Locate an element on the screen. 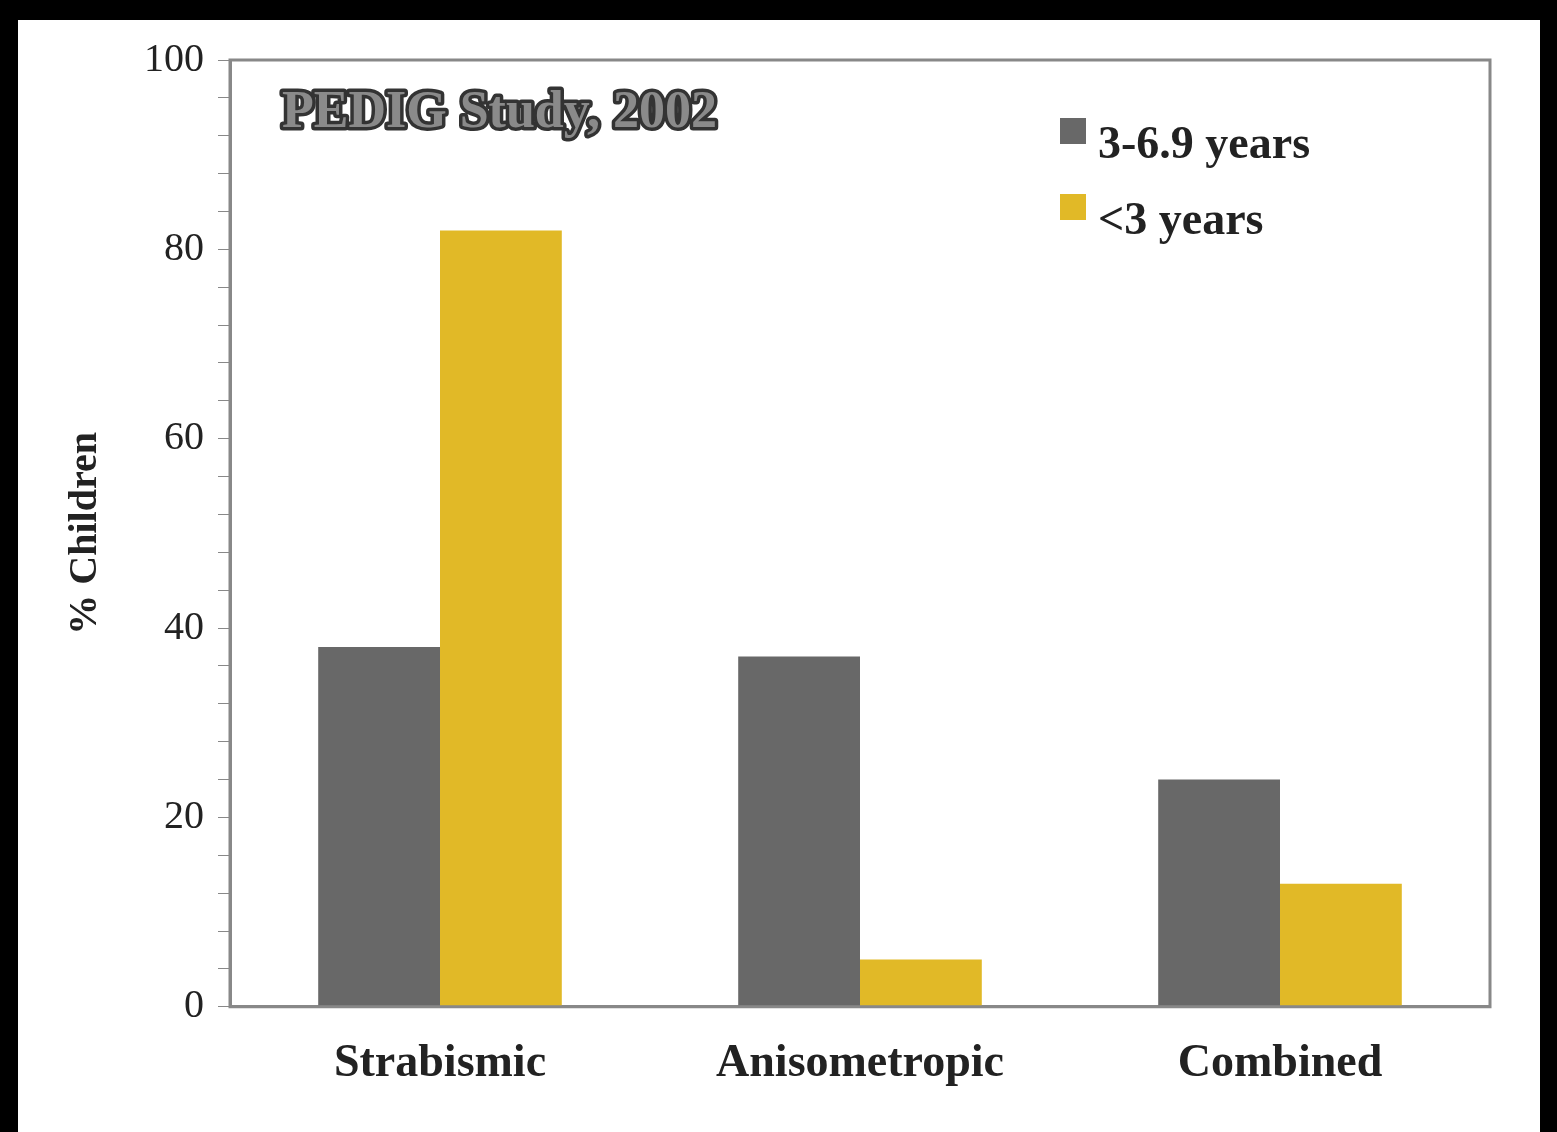  y-tick-label: 40 is located at coordinates (184, 625).